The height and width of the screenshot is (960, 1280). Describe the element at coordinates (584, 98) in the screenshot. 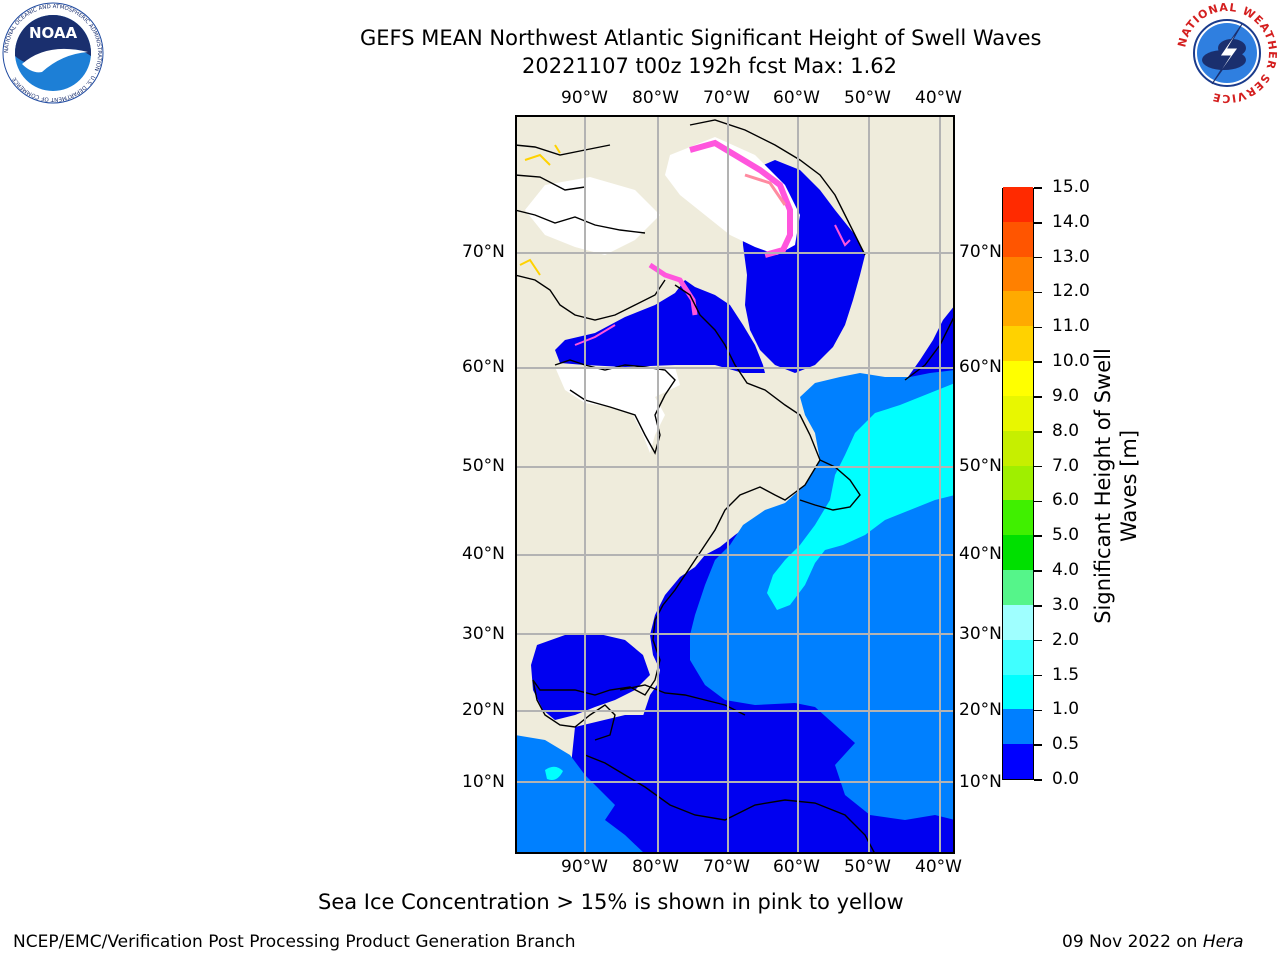

I see `lon-label-top: 90°W` at that location.